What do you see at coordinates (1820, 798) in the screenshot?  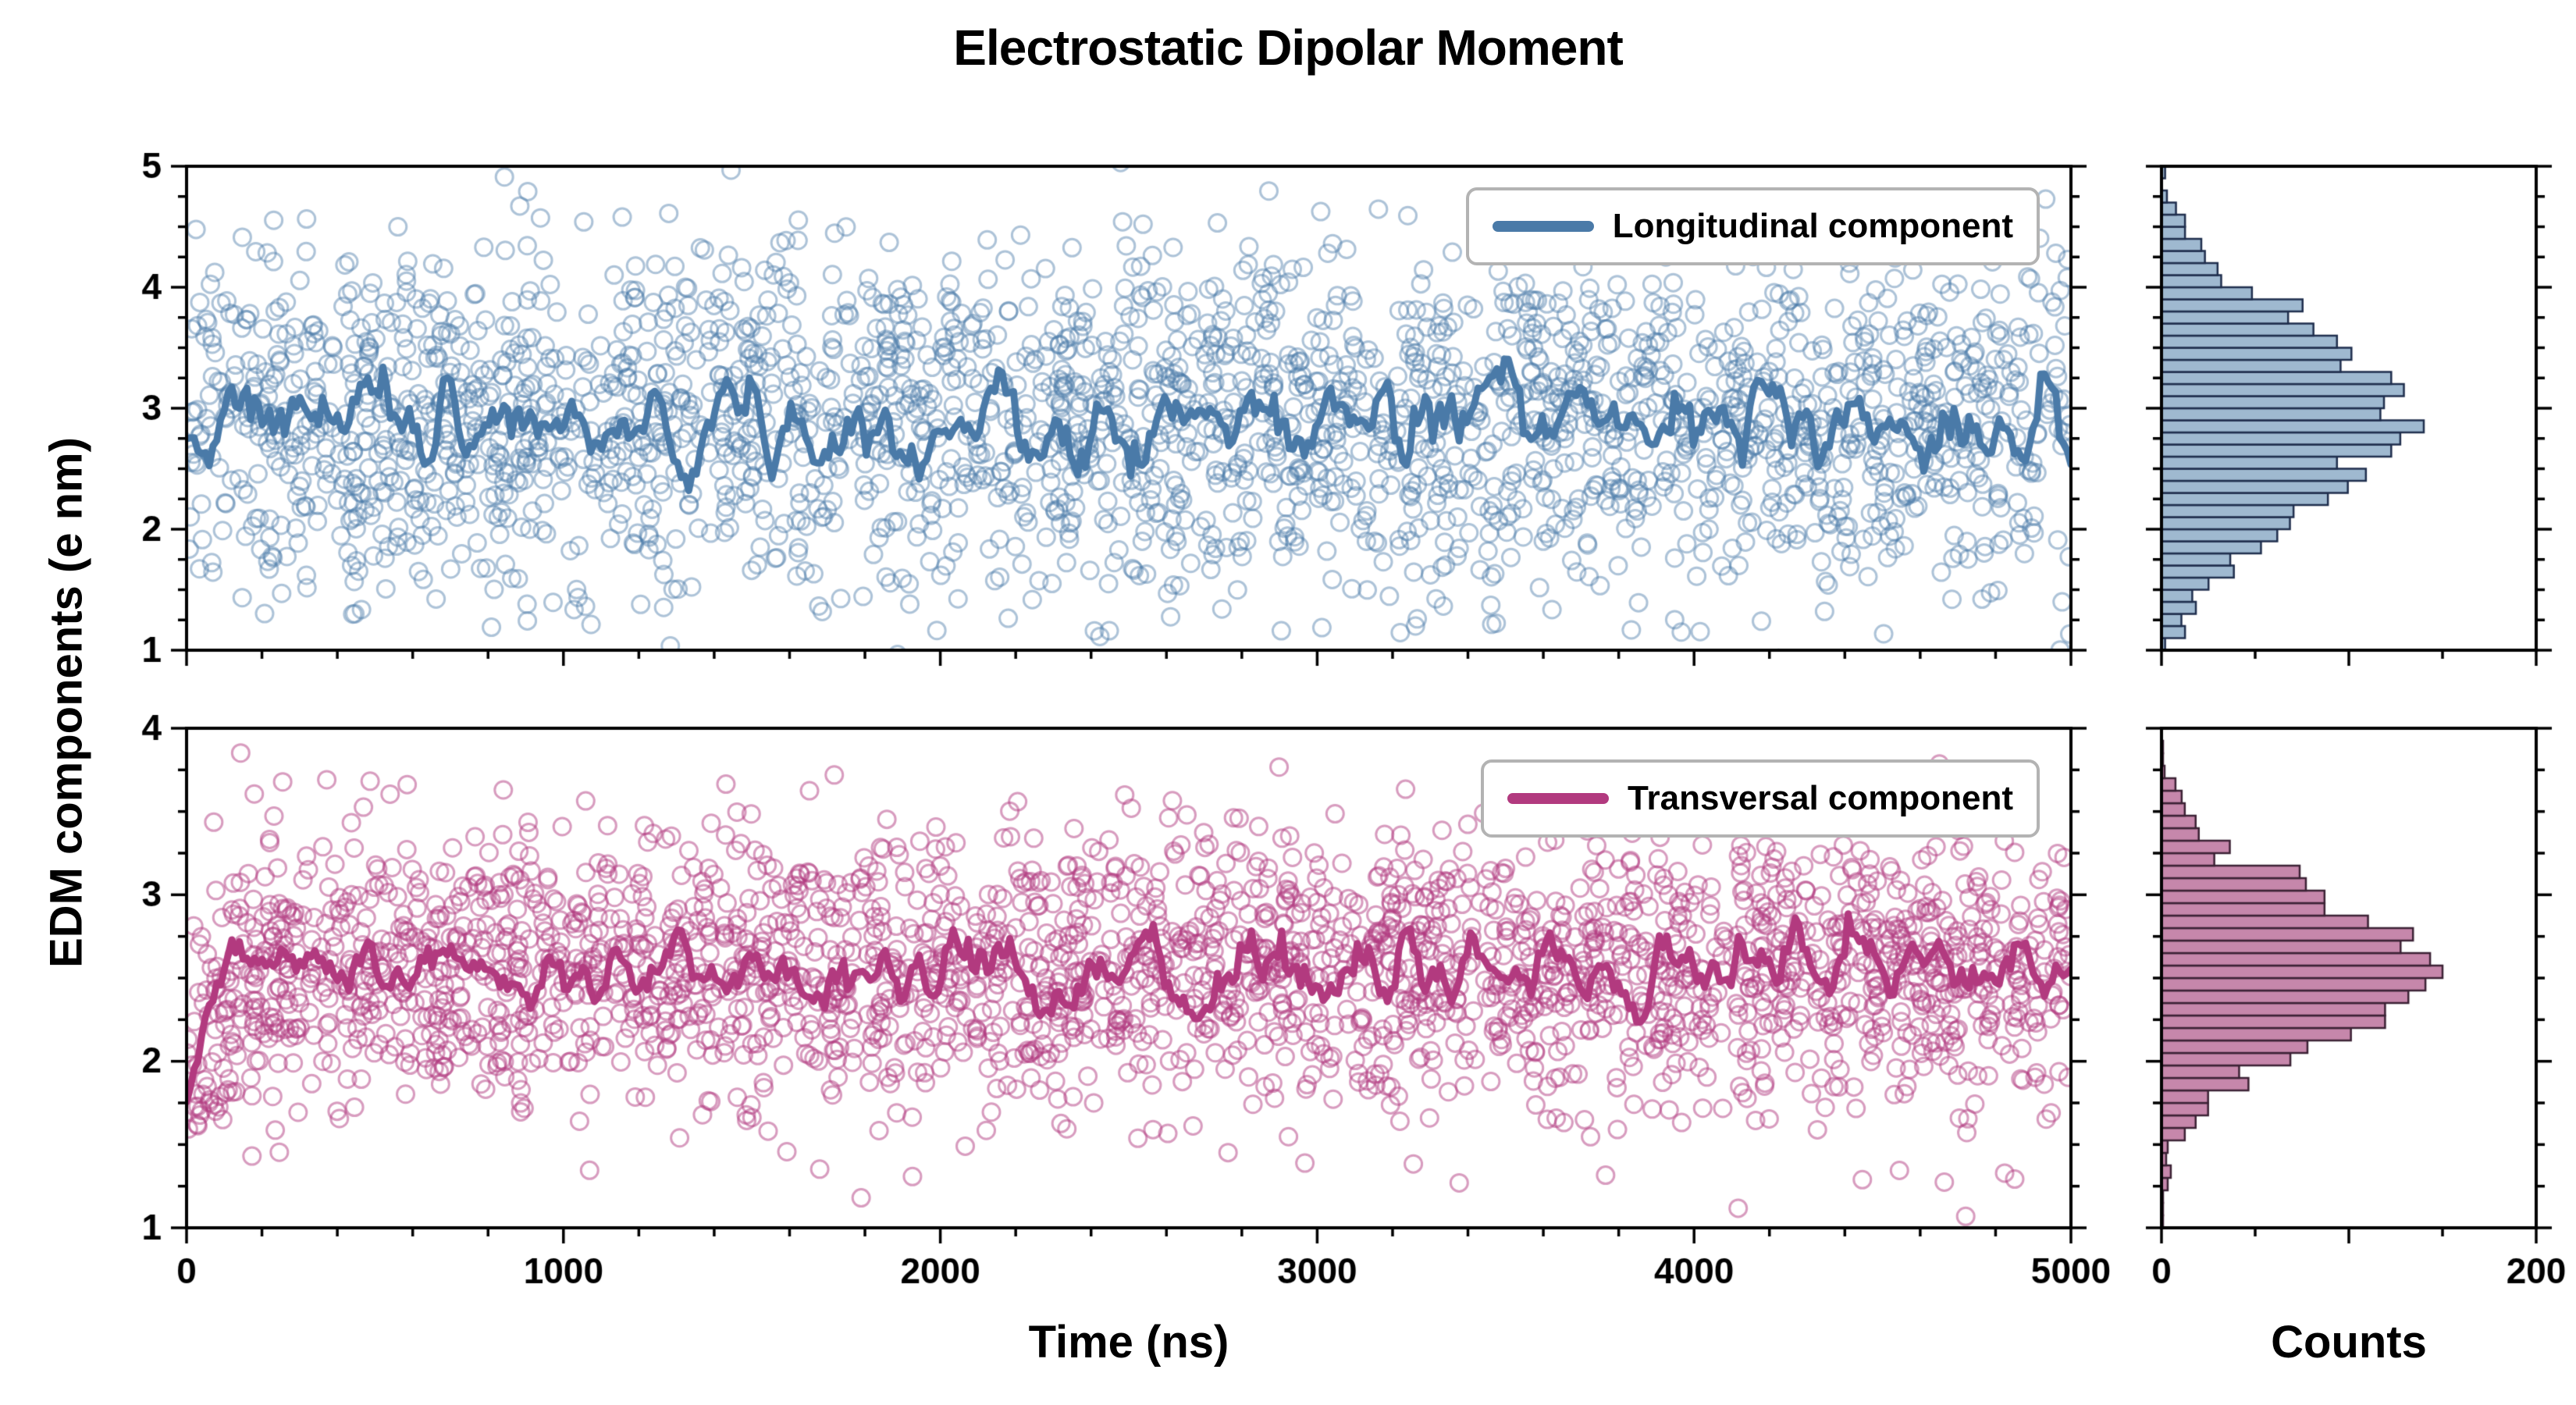 I see `legend-label-transversal: Transversal component` at bounding box center [1820, 798].